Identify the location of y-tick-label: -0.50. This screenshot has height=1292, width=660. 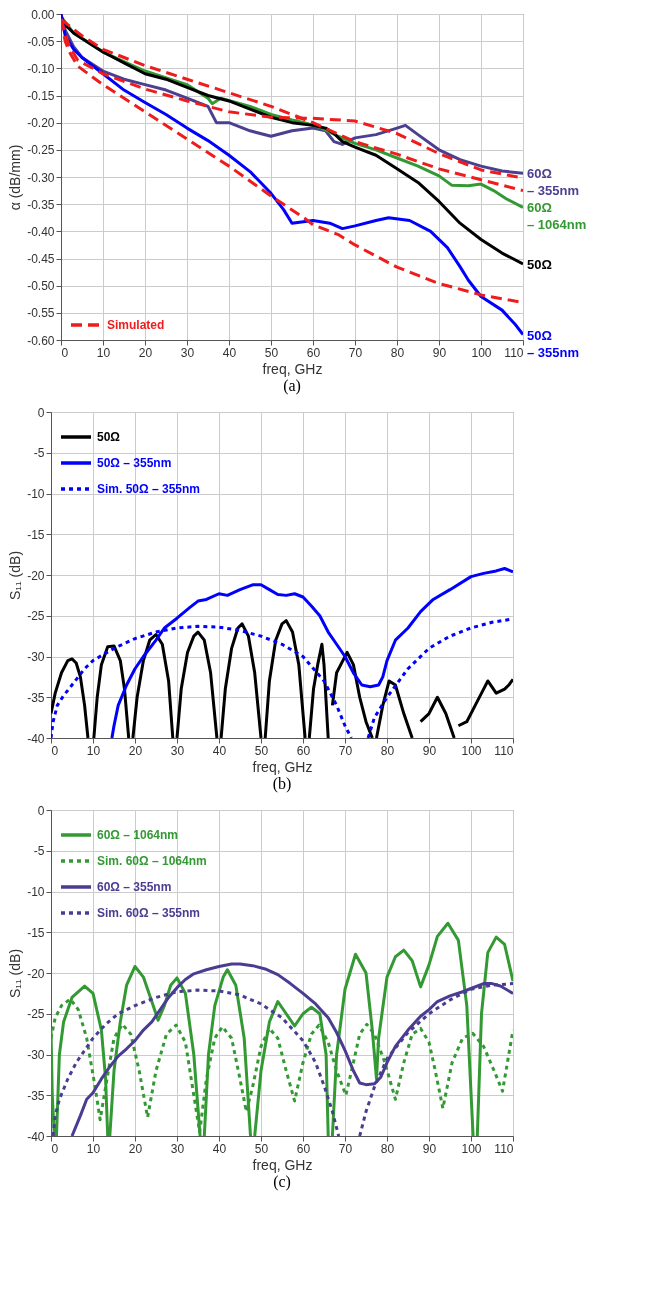
(41, 286).